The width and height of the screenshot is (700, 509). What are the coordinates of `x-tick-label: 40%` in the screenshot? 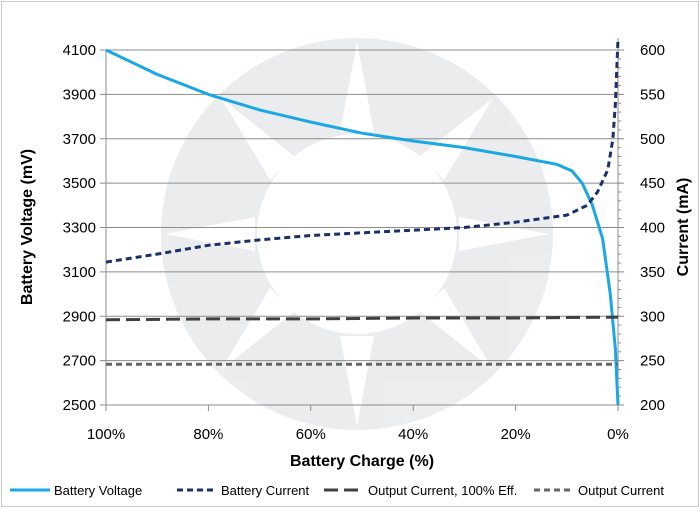 It's located at (413, 434).